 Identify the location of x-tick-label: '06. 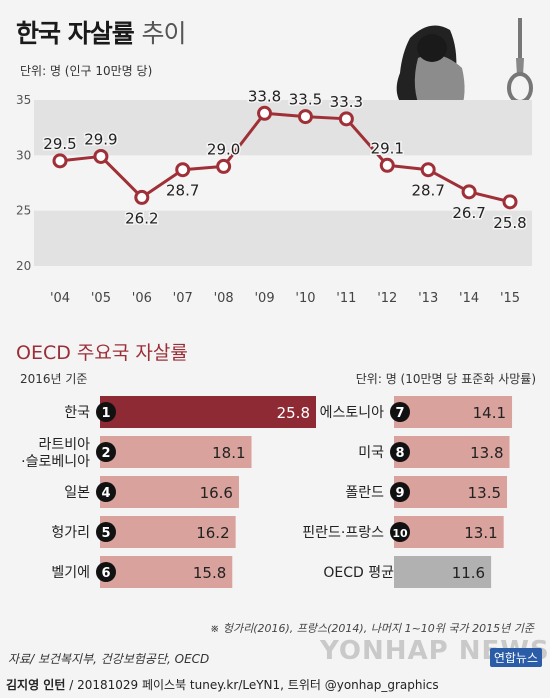
(142, 298).